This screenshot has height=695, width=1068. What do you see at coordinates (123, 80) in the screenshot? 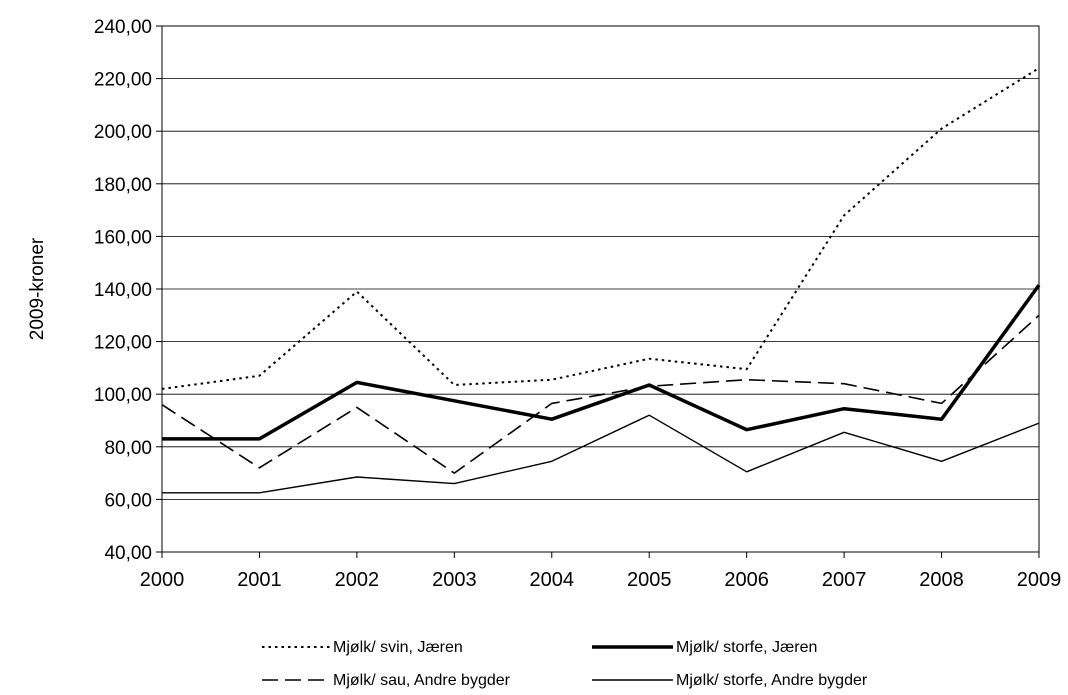
I see `y-tick-label: 220,00` at bounding box center [123, 80].